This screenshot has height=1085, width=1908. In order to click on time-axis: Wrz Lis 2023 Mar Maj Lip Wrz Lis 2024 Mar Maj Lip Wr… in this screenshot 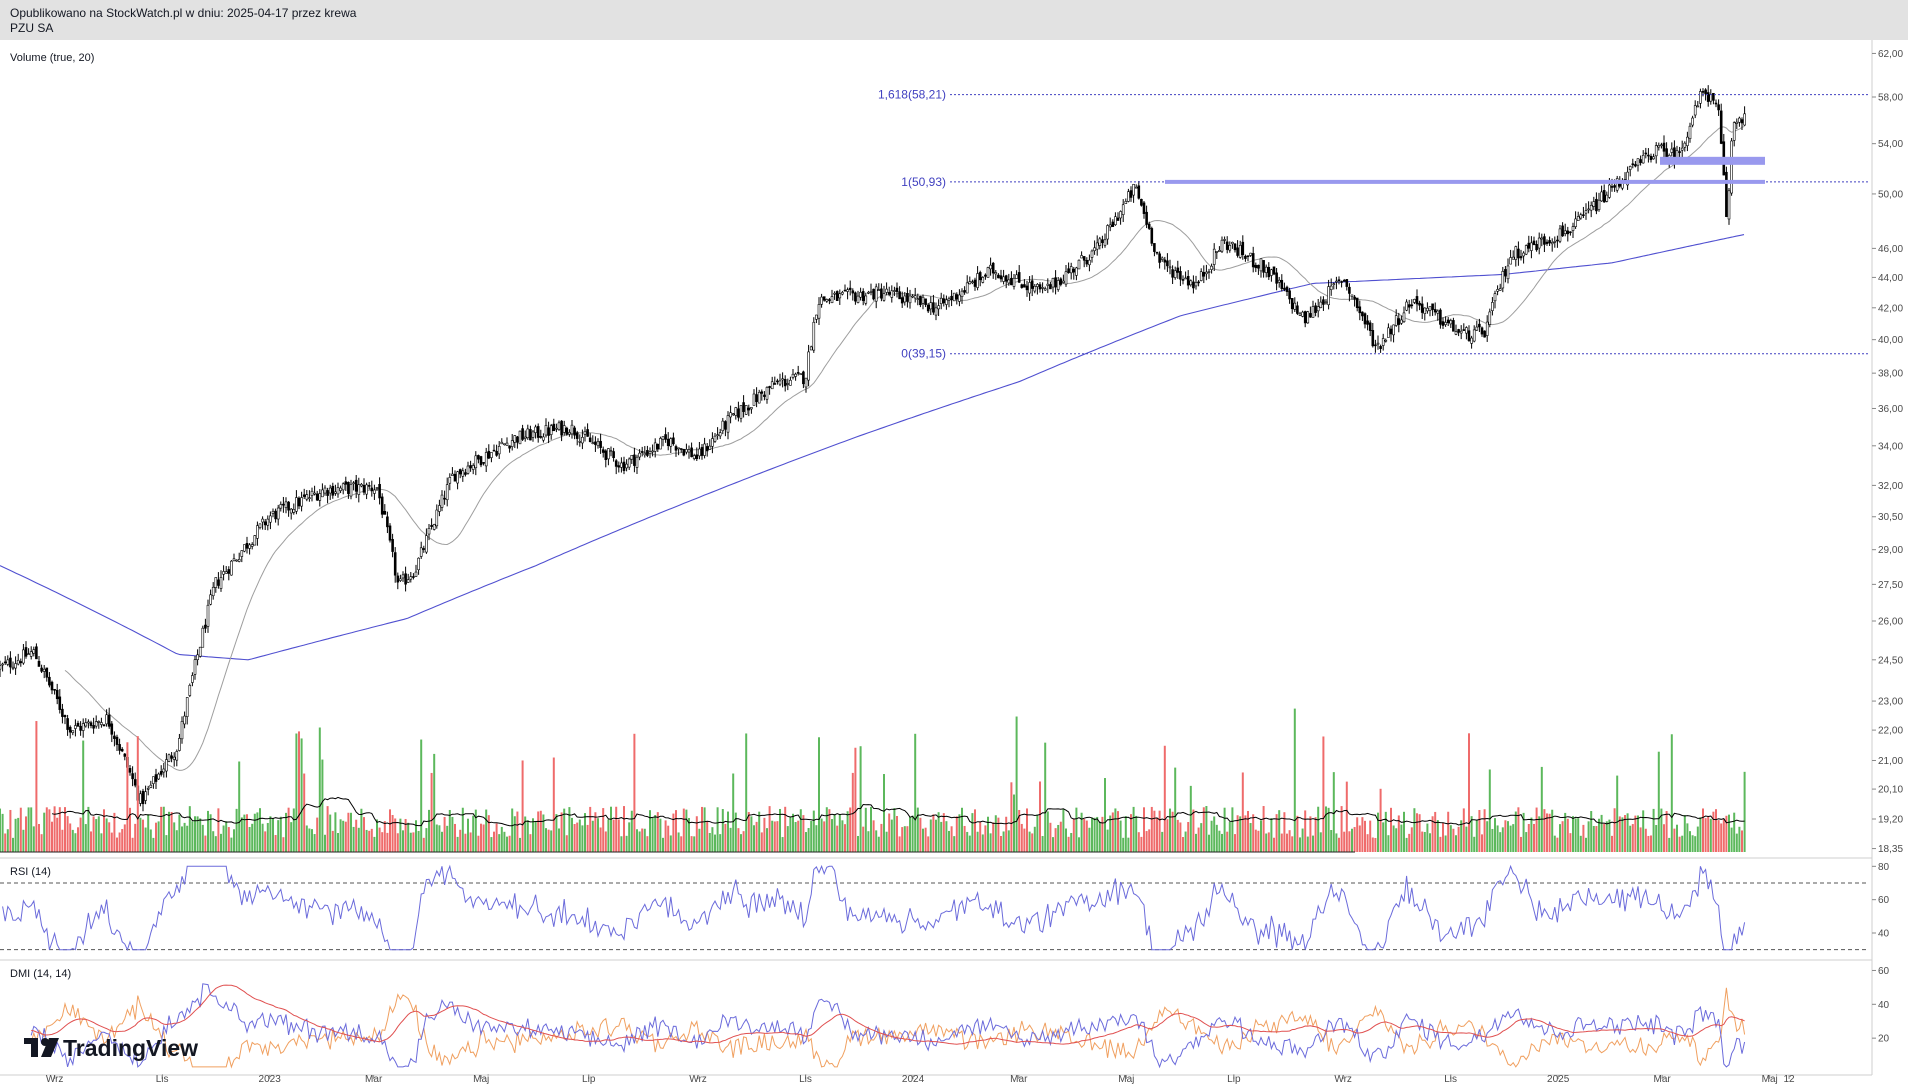, I will do `click(920, 1079)`.